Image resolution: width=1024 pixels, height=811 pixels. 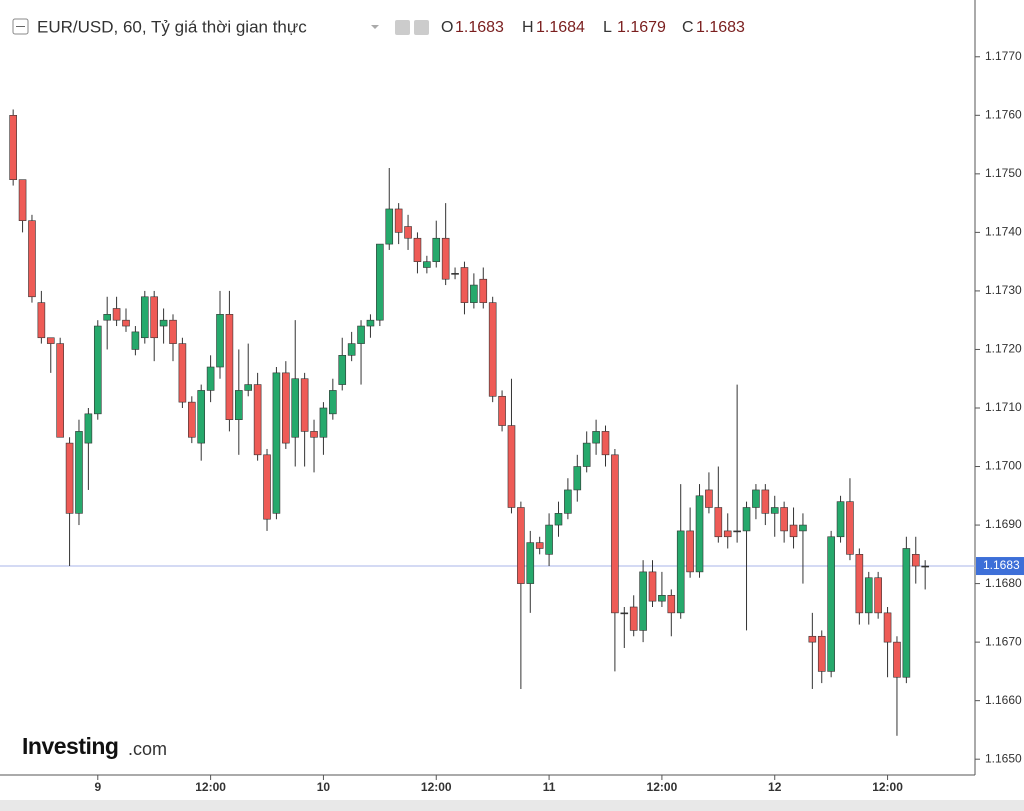 What do you see at coordinates (1003, 524) in the screenshot?
I see `y-tick-label: 1.1690` at bounding box center [1003, 524].